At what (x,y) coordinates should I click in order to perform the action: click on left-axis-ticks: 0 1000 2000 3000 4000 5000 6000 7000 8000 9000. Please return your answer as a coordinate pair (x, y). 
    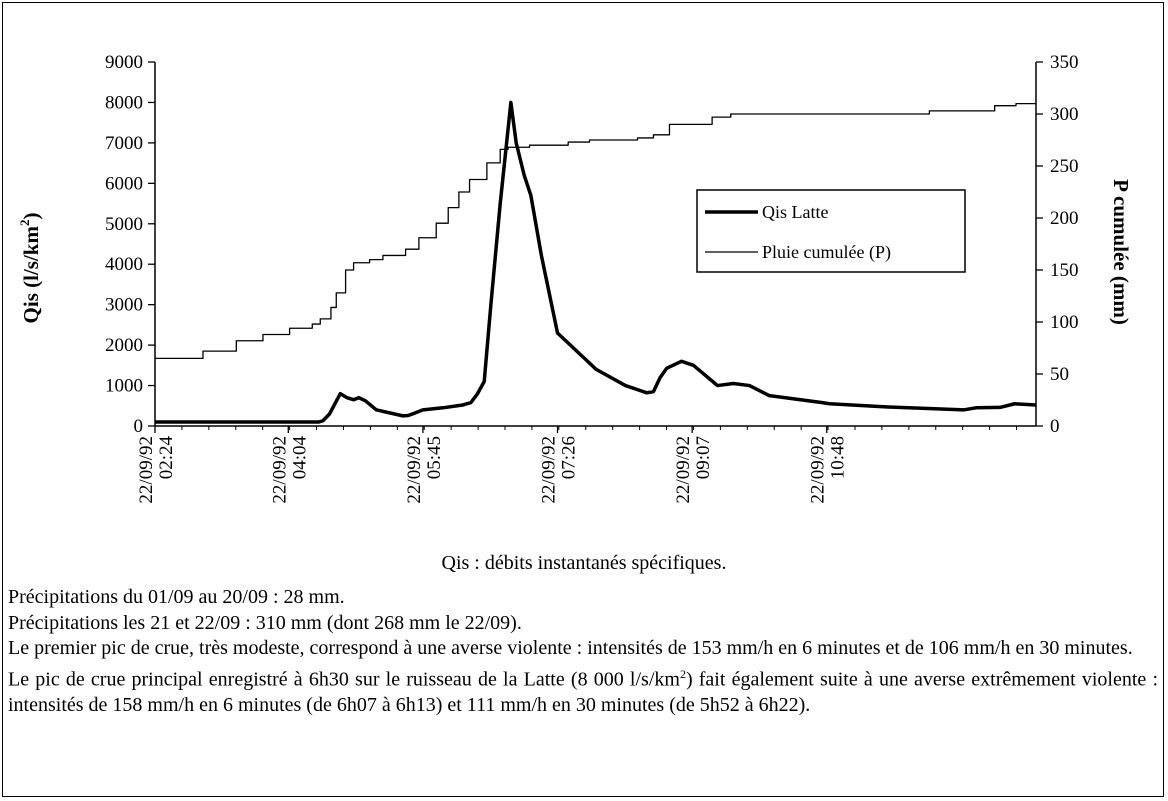
    Looking at the image, I should click on (130, 244).